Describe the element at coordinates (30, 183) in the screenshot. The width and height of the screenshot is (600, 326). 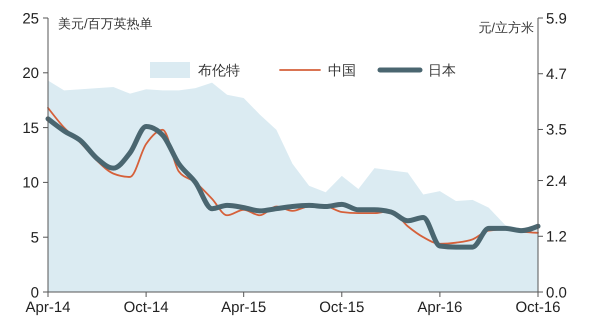
I see `y-tick-label: 10` at that location.